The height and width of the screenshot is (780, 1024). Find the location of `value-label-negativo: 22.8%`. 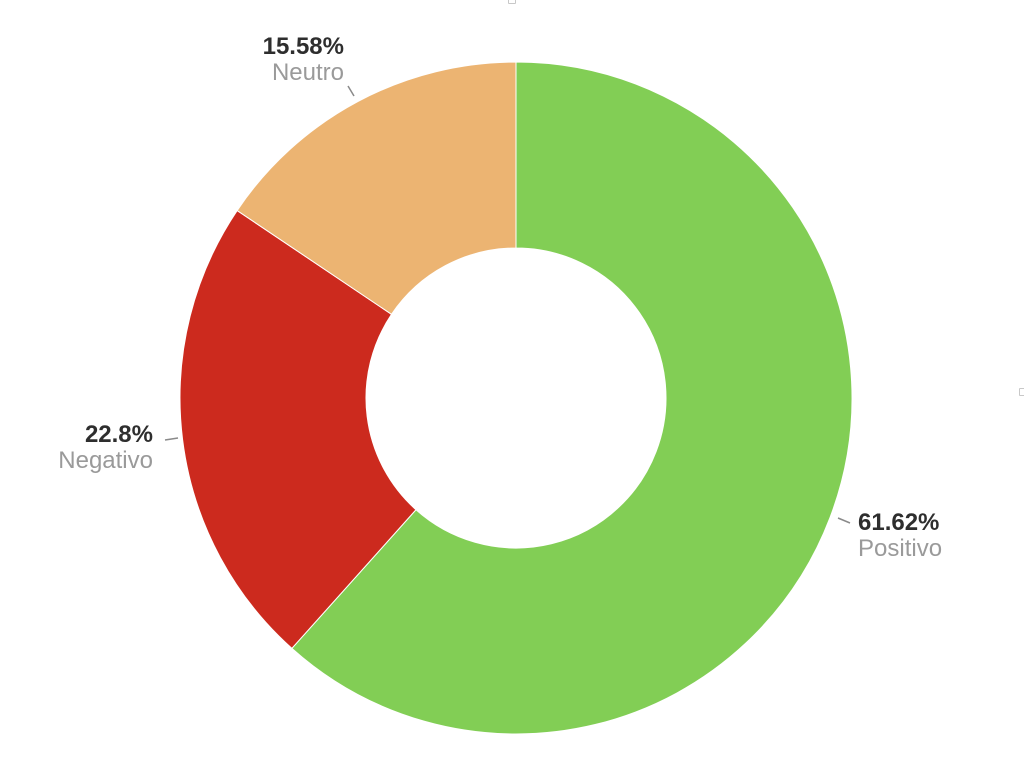

value-label-negativo: 22.8% is located at coordinates (119, 434).